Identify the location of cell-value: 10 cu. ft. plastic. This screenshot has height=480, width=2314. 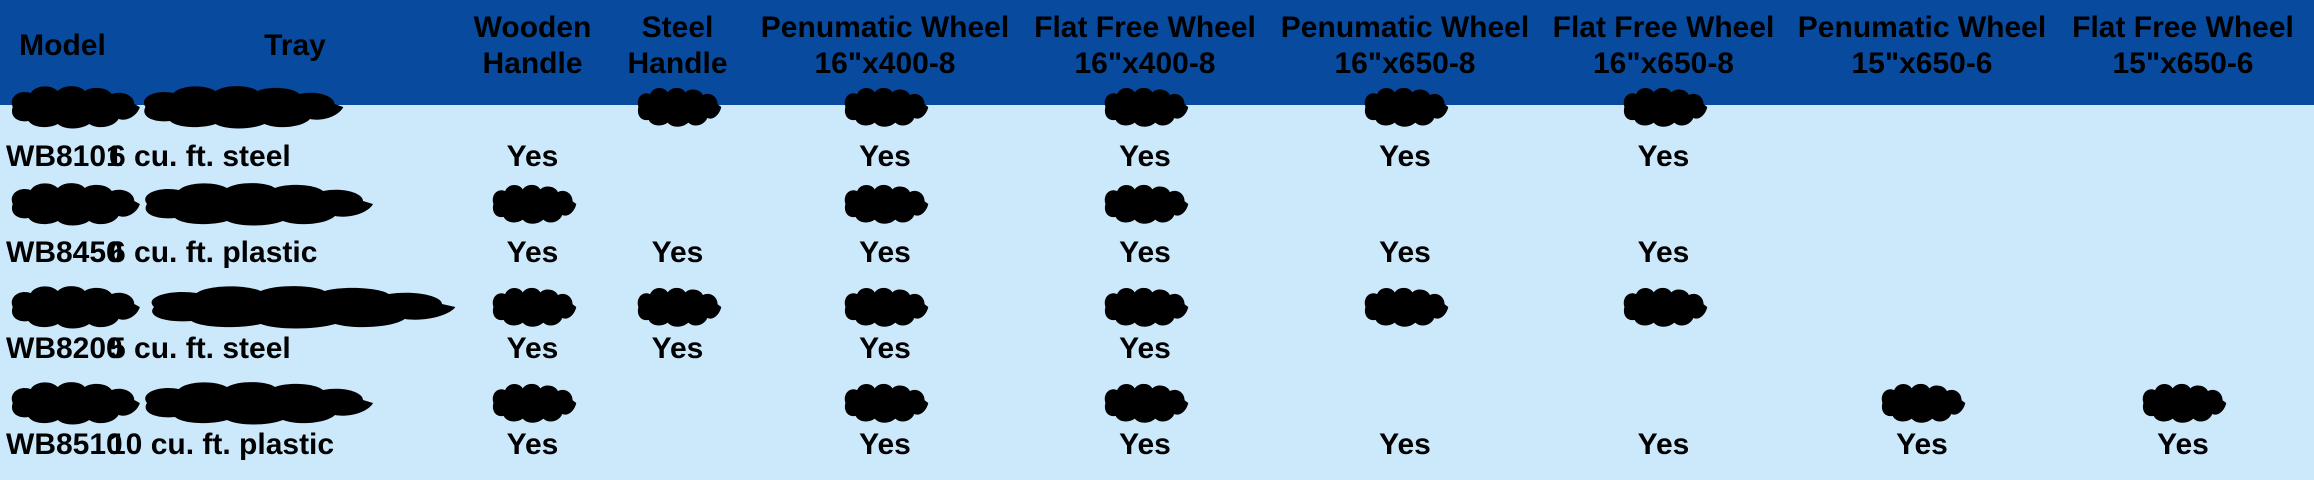
(222, 444).